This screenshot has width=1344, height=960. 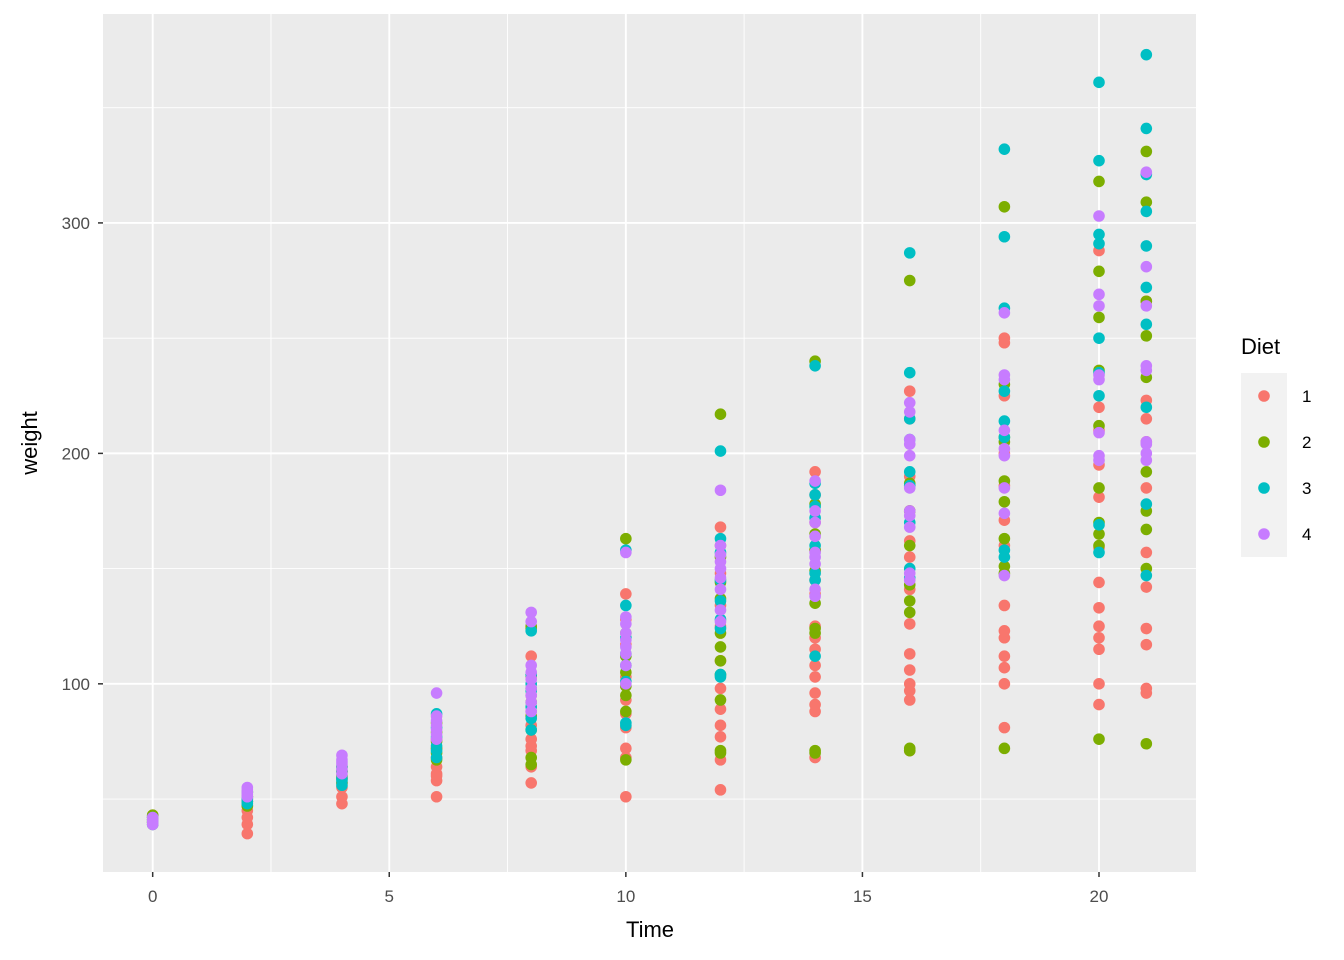 What do you see at coordinates (389, 896) in the screenshot?
I see `x-tick-label: 5` at bounding box center [389, 896].